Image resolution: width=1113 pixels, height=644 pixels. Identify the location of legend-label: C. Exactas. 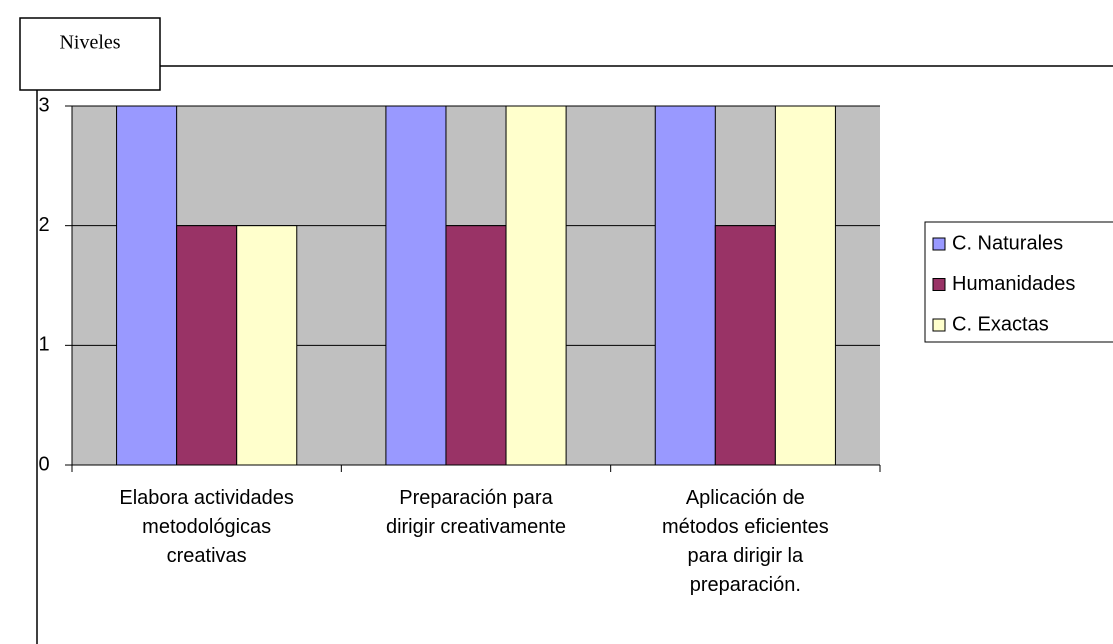
(1000, 324).